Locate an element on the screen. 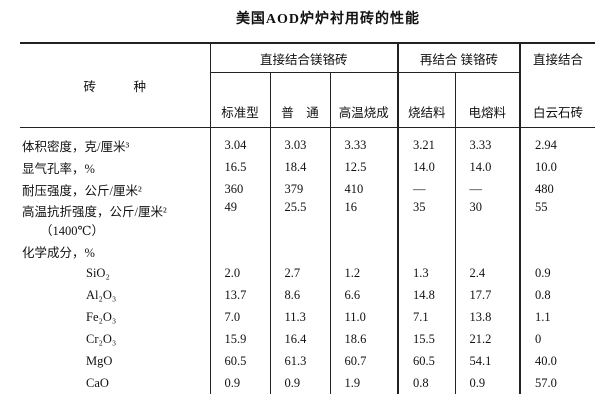 The width and height of the screenshot is (616, 406). row-label: Fe₂O₃ is located at coordinates (115, 317).